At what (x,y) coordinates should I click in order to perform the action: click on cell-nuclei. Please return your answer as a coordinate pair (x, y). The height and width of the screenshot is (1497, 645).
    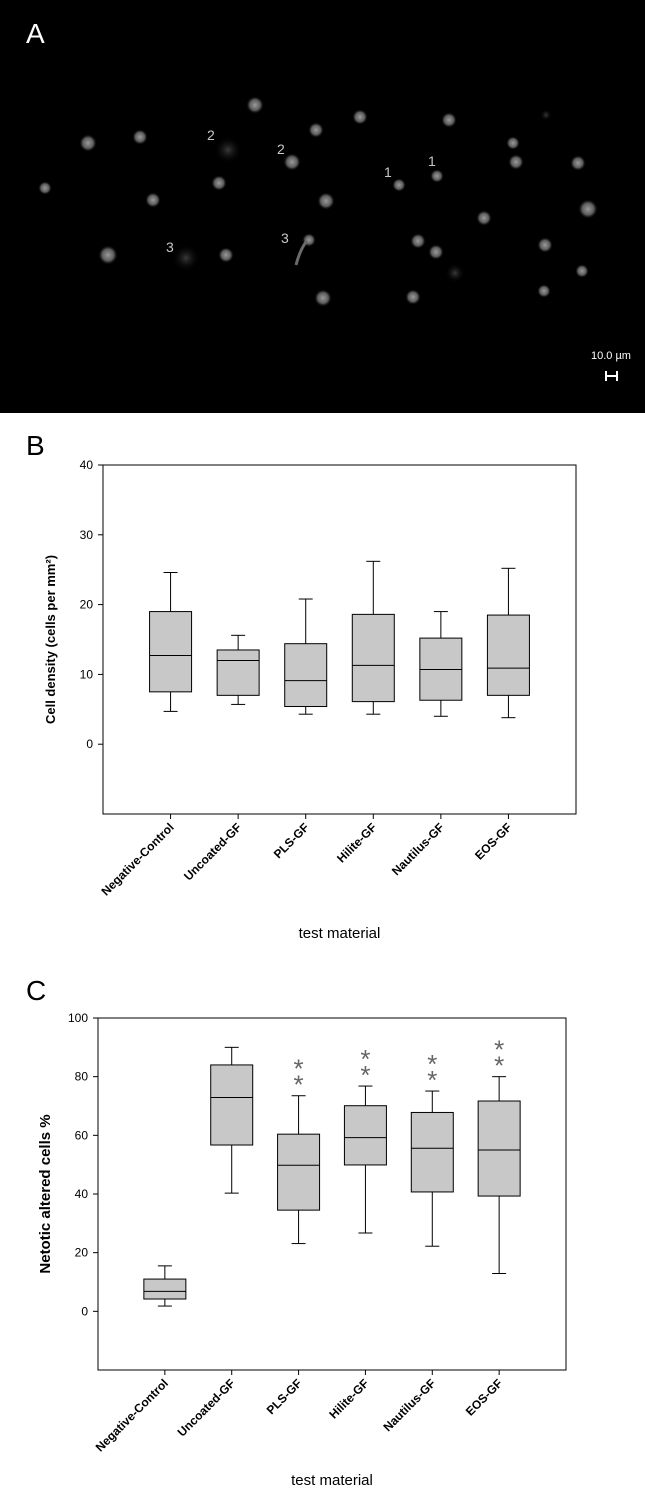
    Looking at the image, I should click on (318, 201).